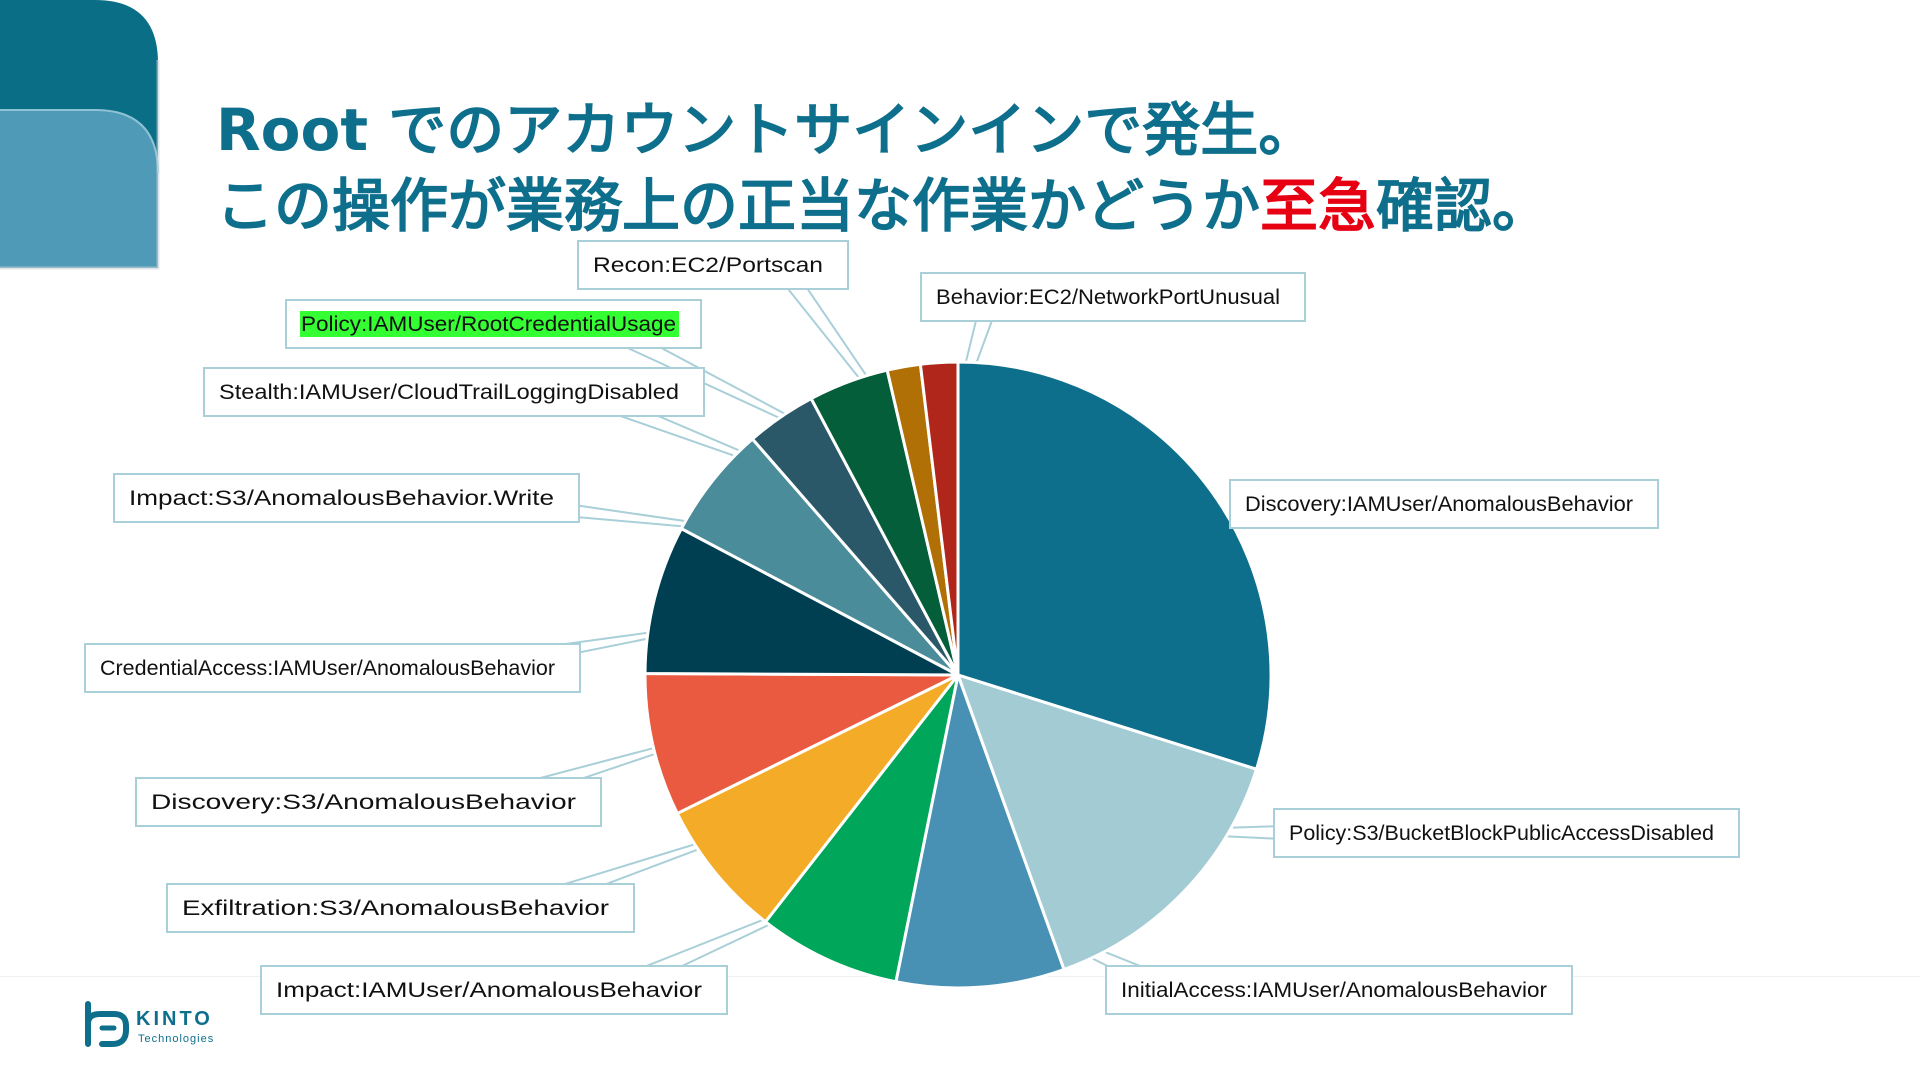 This screenshot has height=1081, width=1920. What do you see at coordinates (1439, 504) in the screenshot?
I see `slice-label-discovery-iamuser-anomalousbehavior: Discovery:IAMUser/AnomalousBehavior` at bounding box center [1439, 504].